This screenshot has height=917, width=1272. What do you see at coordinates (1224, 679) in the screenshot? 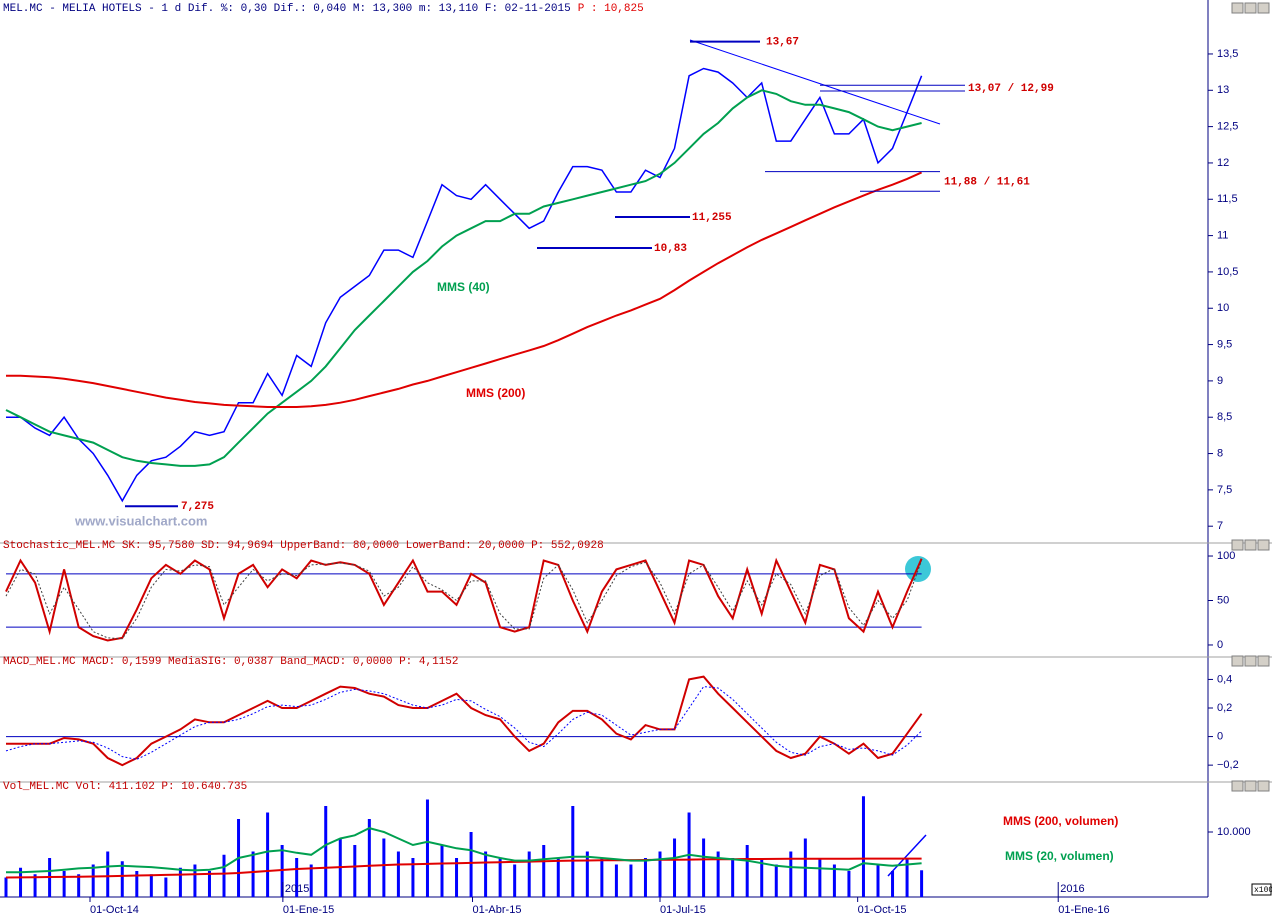
I see `y-tick-label: 0,4` at bounding box center [1224, 679].